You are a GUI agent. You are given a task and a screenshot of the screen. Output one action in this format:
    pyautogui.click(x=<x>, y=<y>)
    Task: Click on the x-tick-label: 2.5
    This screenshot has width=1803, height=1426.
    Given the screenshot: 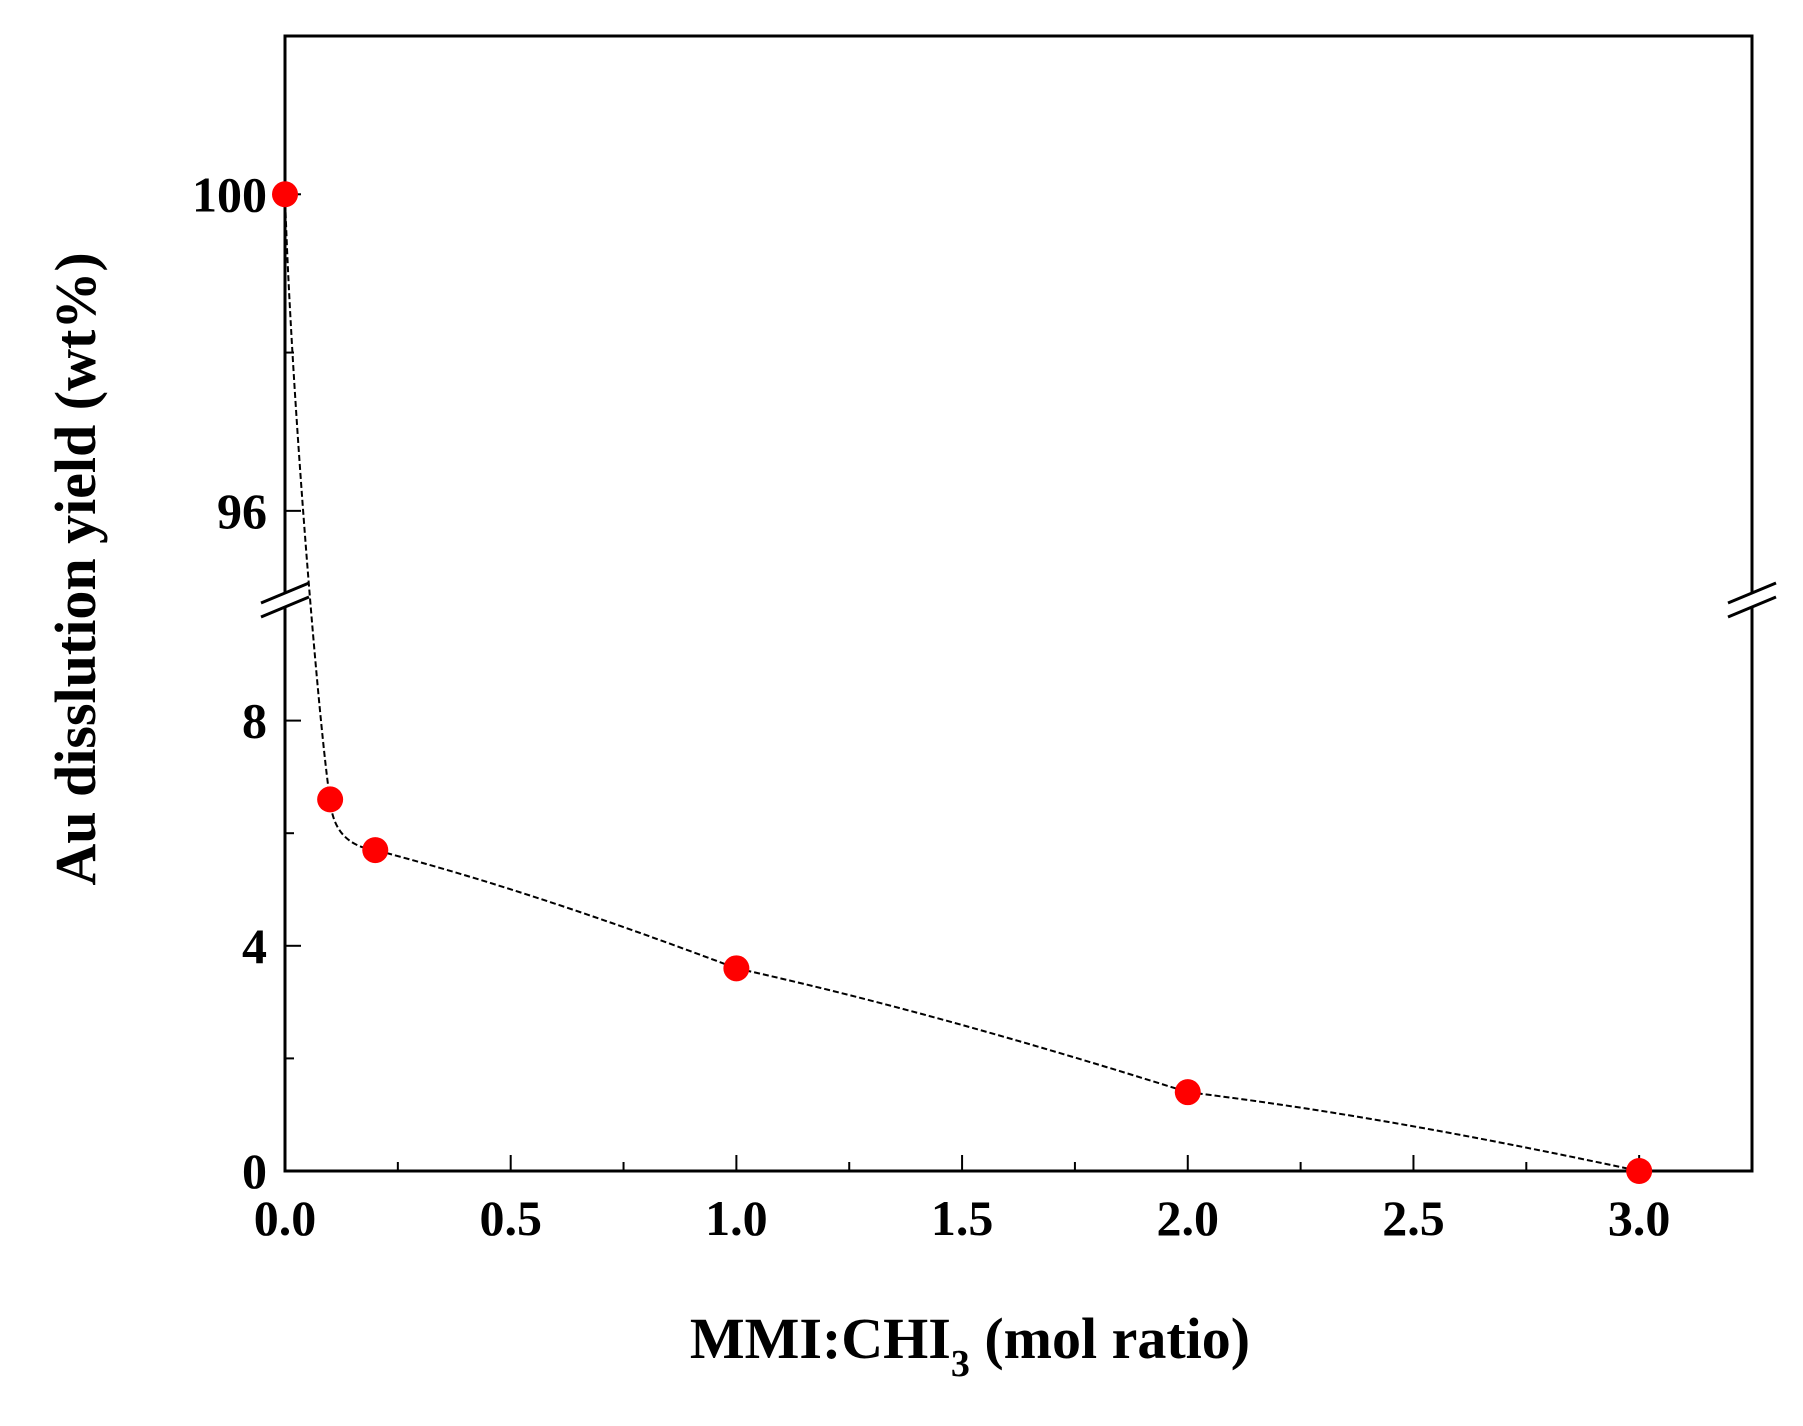 What is the action you would take?
    pyautogui.click(x=1413, y=1218)
    